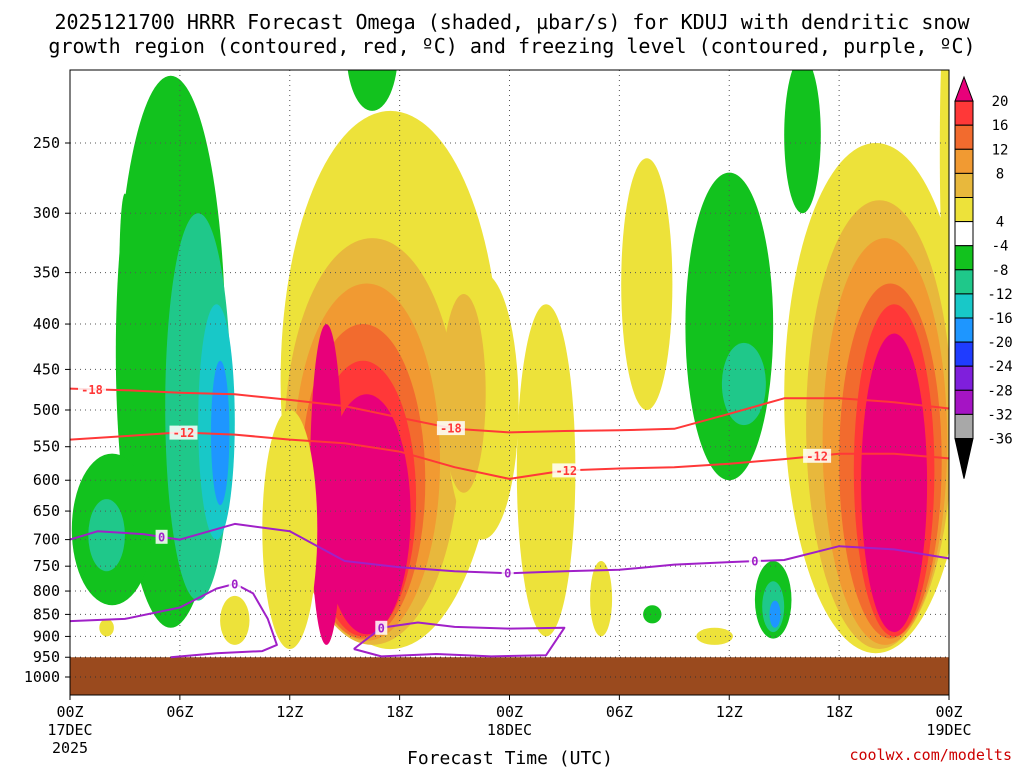  Describe the element at coordinates (381, 628) in the screenshot. I see `freezing-level-pocket-label-0: 0` at that location.